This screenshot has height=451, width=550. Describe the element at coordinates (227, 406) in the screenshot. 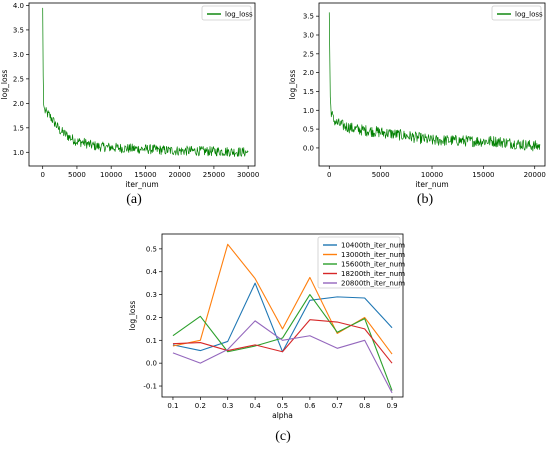

I see `x-tick-label: 0.3` at that location.